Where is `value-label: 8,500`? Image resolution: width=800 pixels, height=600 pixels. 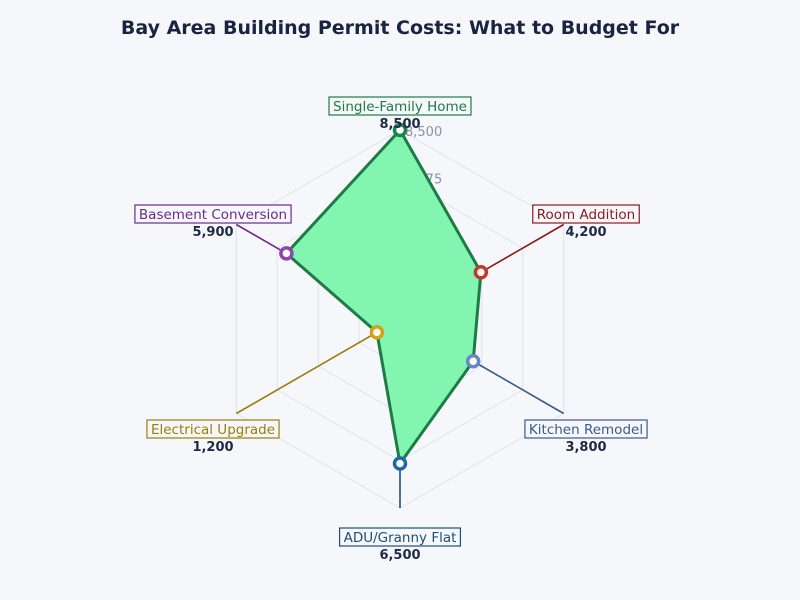 value-label: 8,500 is located at coordinates (399, 124).